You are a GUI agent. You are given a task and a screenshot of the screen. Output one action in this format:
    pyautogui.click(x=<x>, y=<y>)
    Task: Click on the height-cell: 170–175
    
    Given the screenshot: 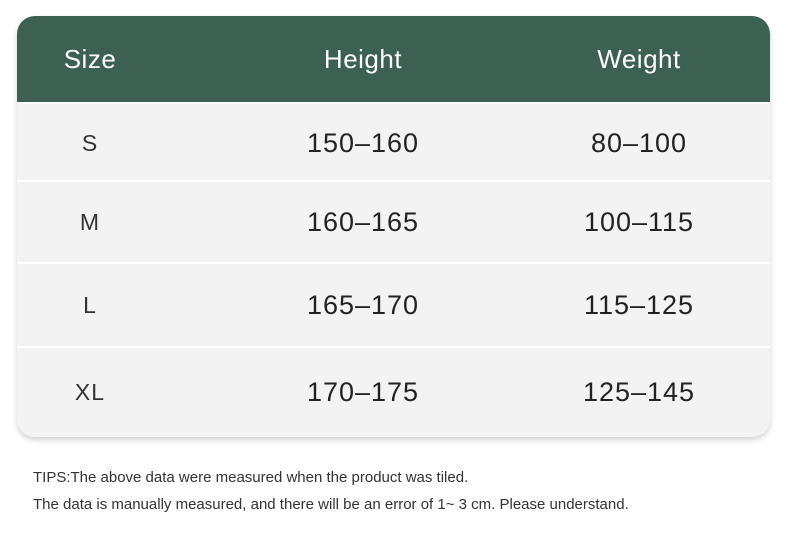 What is the action you would take?
    pyautogui.click(x=363, y=392)
    